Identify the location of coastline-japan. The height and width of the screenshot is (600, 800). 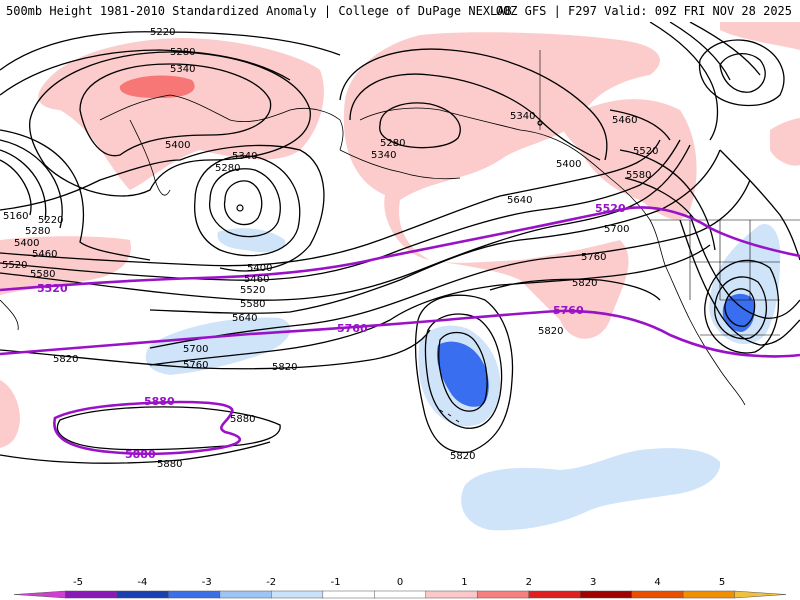
(9, 315).